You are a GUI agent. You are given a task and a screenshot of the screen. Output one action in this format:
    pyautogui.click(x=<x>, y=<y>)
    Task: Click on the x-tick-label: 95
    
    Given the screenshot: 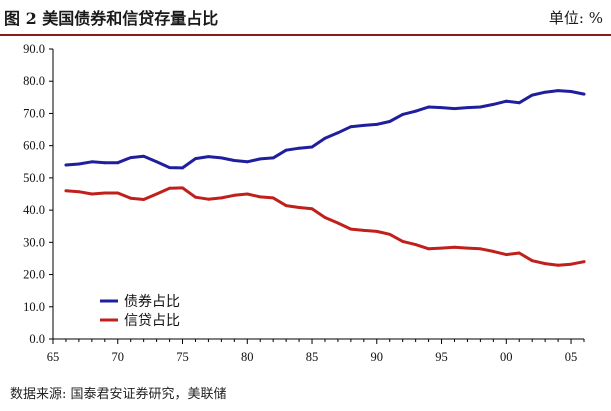 What is the action you would take?
    pyautogui.click(x=441, y=357)
    